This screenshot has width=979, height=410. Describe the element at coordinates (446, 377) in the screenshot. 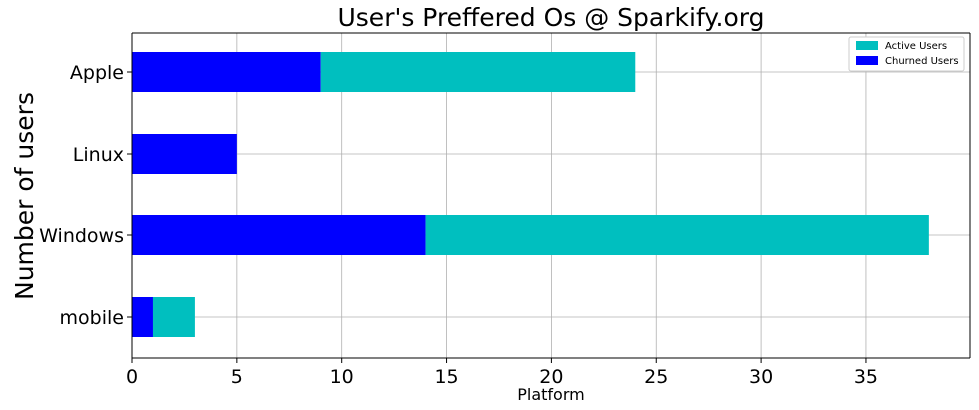

I see `x-tick-label: 15` at that location.